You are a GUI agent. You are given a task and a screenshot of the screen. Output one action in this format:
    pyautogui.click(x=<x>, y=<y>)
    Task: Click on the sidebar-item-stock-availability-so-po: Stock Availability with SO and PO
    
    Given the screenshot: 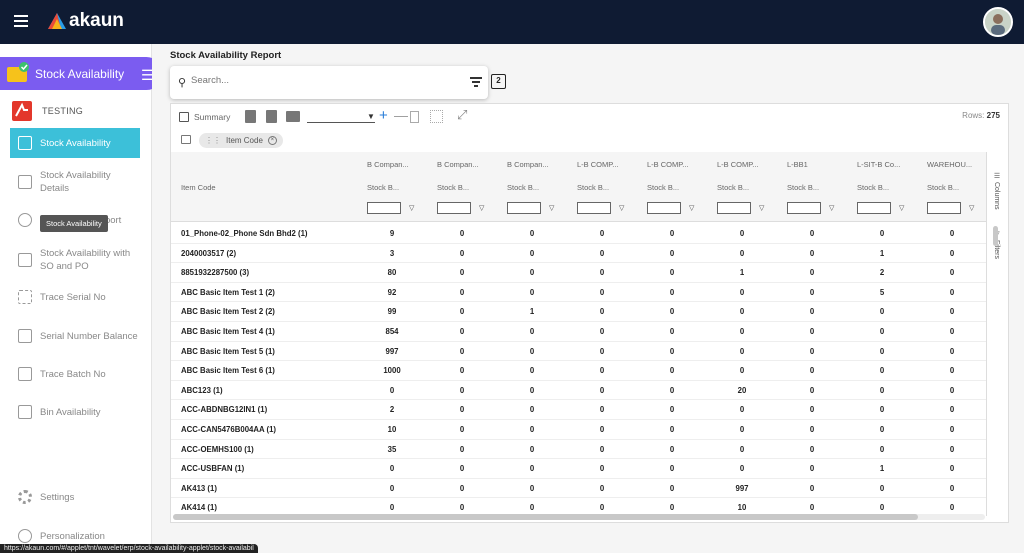 What is the action you would take?
    pyautogui.click(x=75, y=260)
    